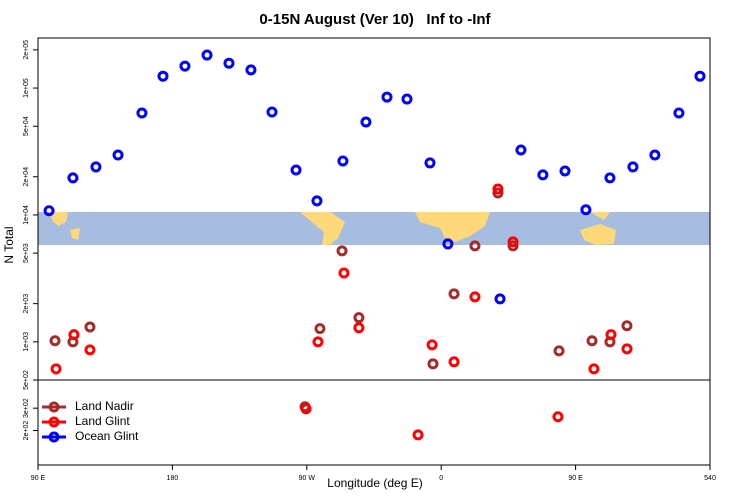 This screenshot has height=500, width=750. I want to click on y-tick-label: 2e+05, so click(26, 50).